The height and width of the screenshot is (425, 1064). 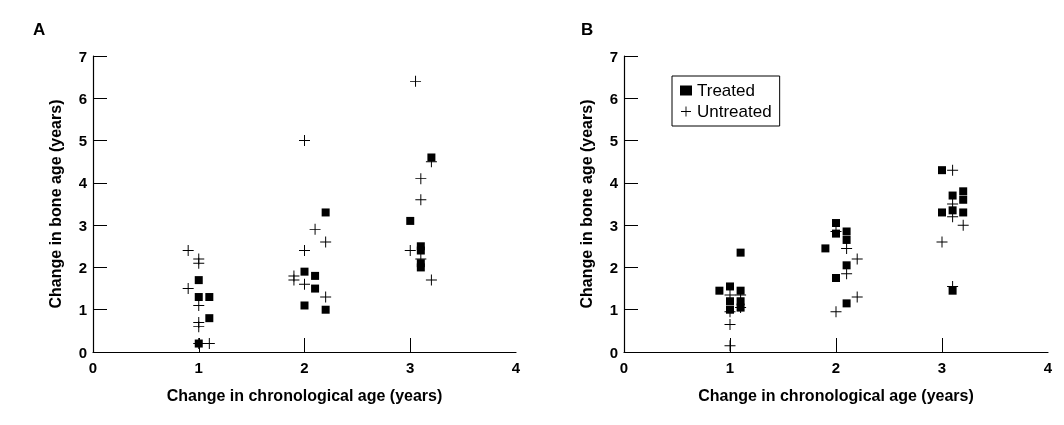 I want to click on chart-title: B, so click(x=587, y=29).